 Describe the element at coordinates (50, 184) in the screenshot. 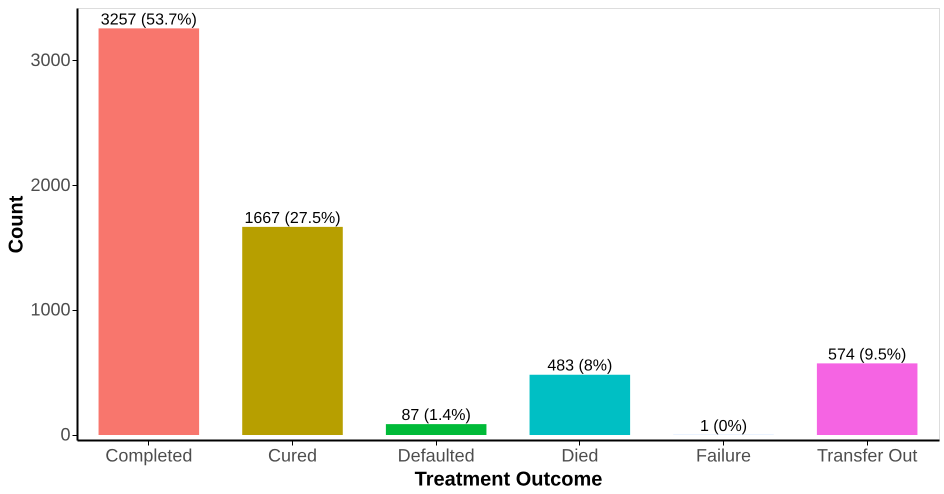

I see `y-tick-label: 2000` at that location.